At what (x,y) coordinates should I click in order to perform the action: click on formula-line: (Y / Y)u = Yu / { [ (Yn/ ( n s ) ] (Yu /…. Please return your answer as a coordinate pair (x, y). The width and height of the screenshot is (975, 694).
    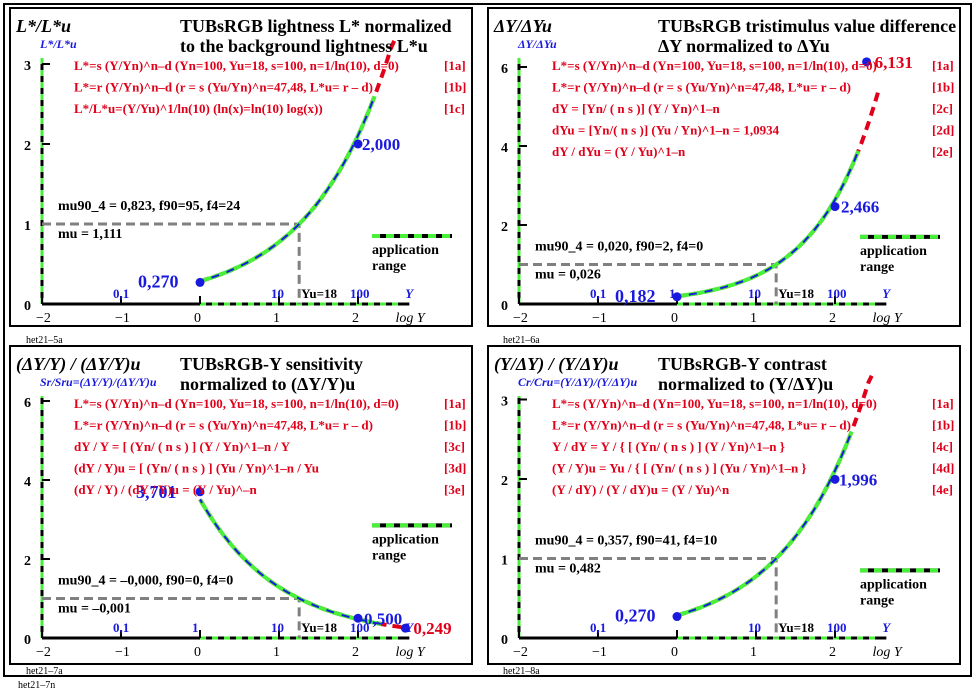
    Looking at the image, I should click on (679, 468).